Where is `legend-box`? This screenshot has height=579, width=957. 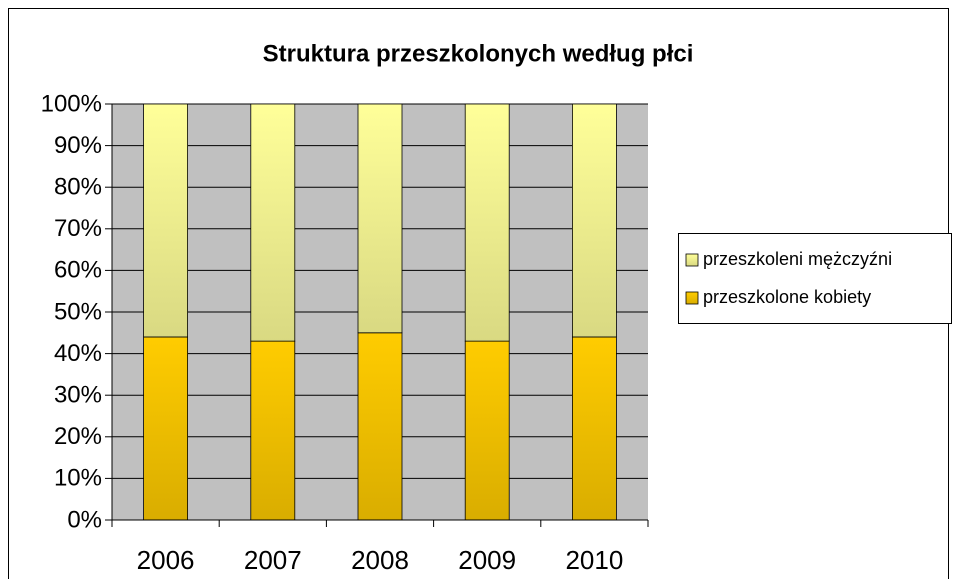
legend-box is located at coordinates (815, 278).